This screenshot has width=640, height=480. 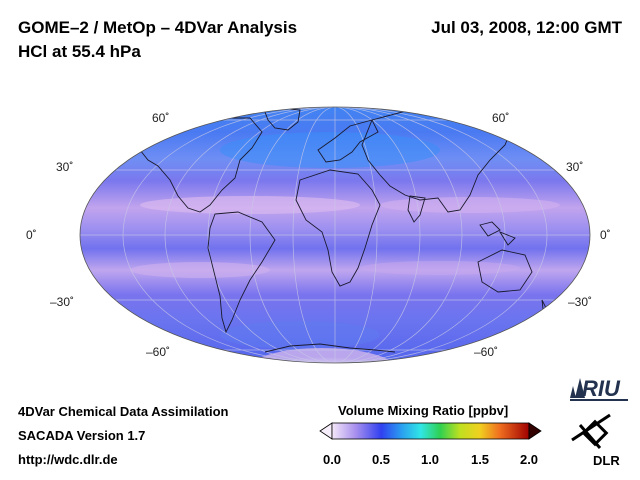 What do you see at coordinates (322, 355) in the screenshot?
I see `antarctic-high-values` at bounding box center [322, 355].